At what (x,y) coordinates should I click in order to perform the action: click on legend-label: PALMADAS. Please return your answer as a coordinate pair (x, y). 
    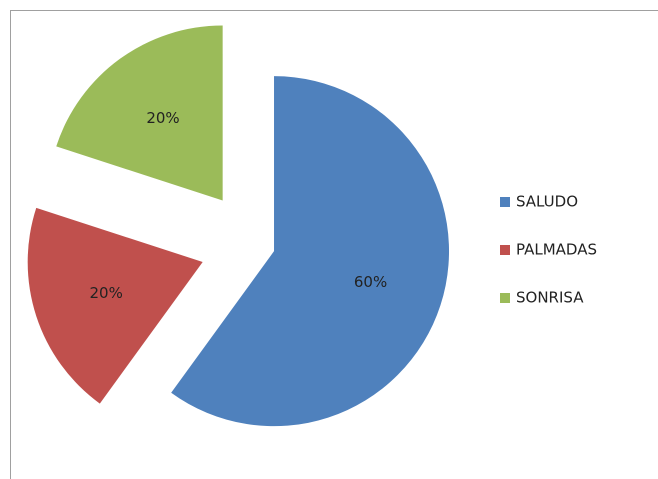
    Looking at the image, I should click on (556, 250).